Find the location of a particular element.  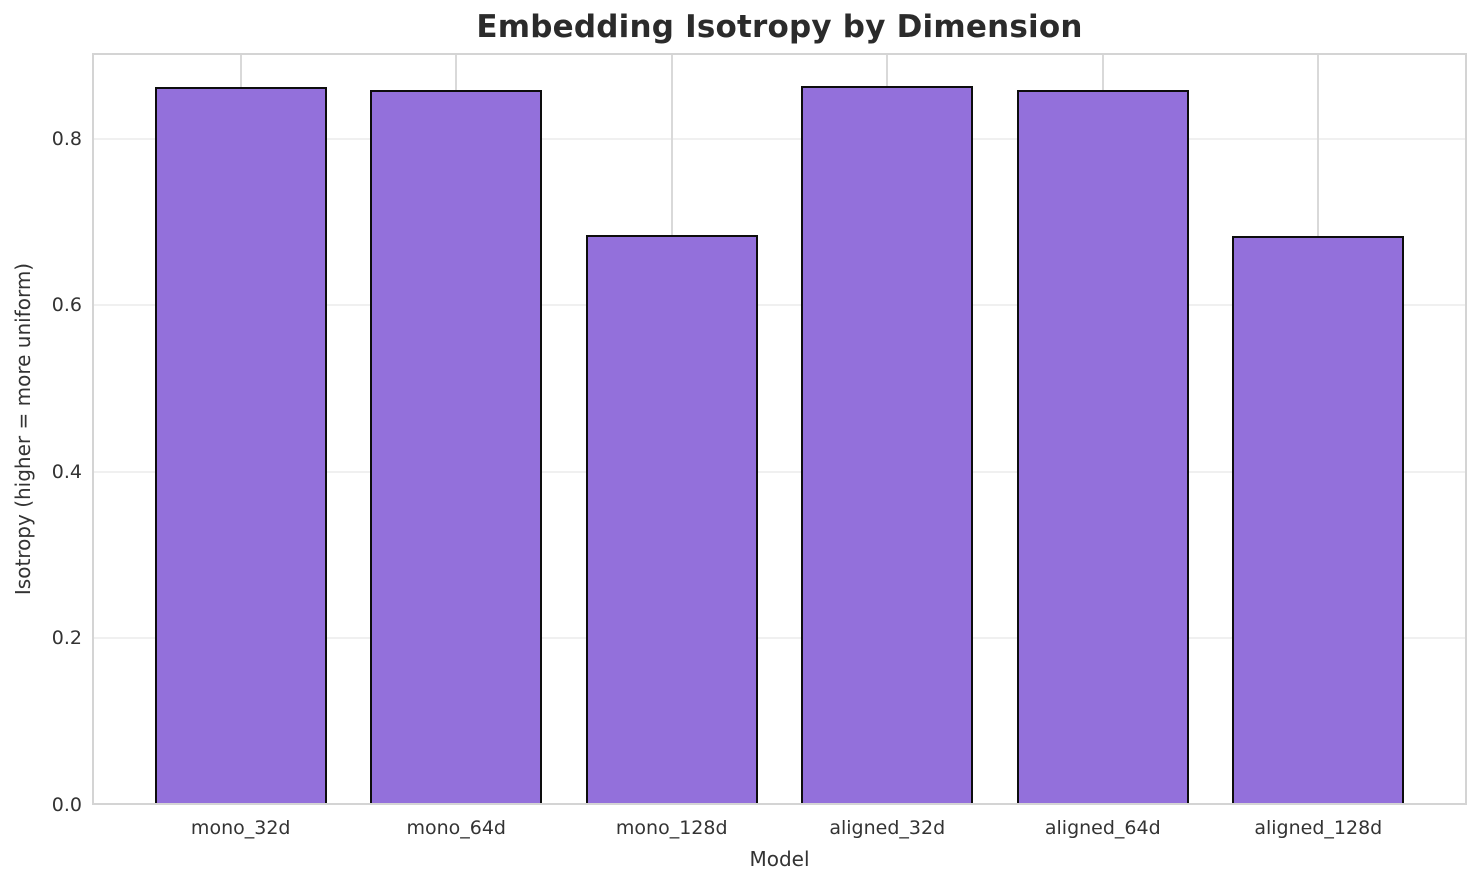

bar-mono_64d is located at coordinates (456, 447).